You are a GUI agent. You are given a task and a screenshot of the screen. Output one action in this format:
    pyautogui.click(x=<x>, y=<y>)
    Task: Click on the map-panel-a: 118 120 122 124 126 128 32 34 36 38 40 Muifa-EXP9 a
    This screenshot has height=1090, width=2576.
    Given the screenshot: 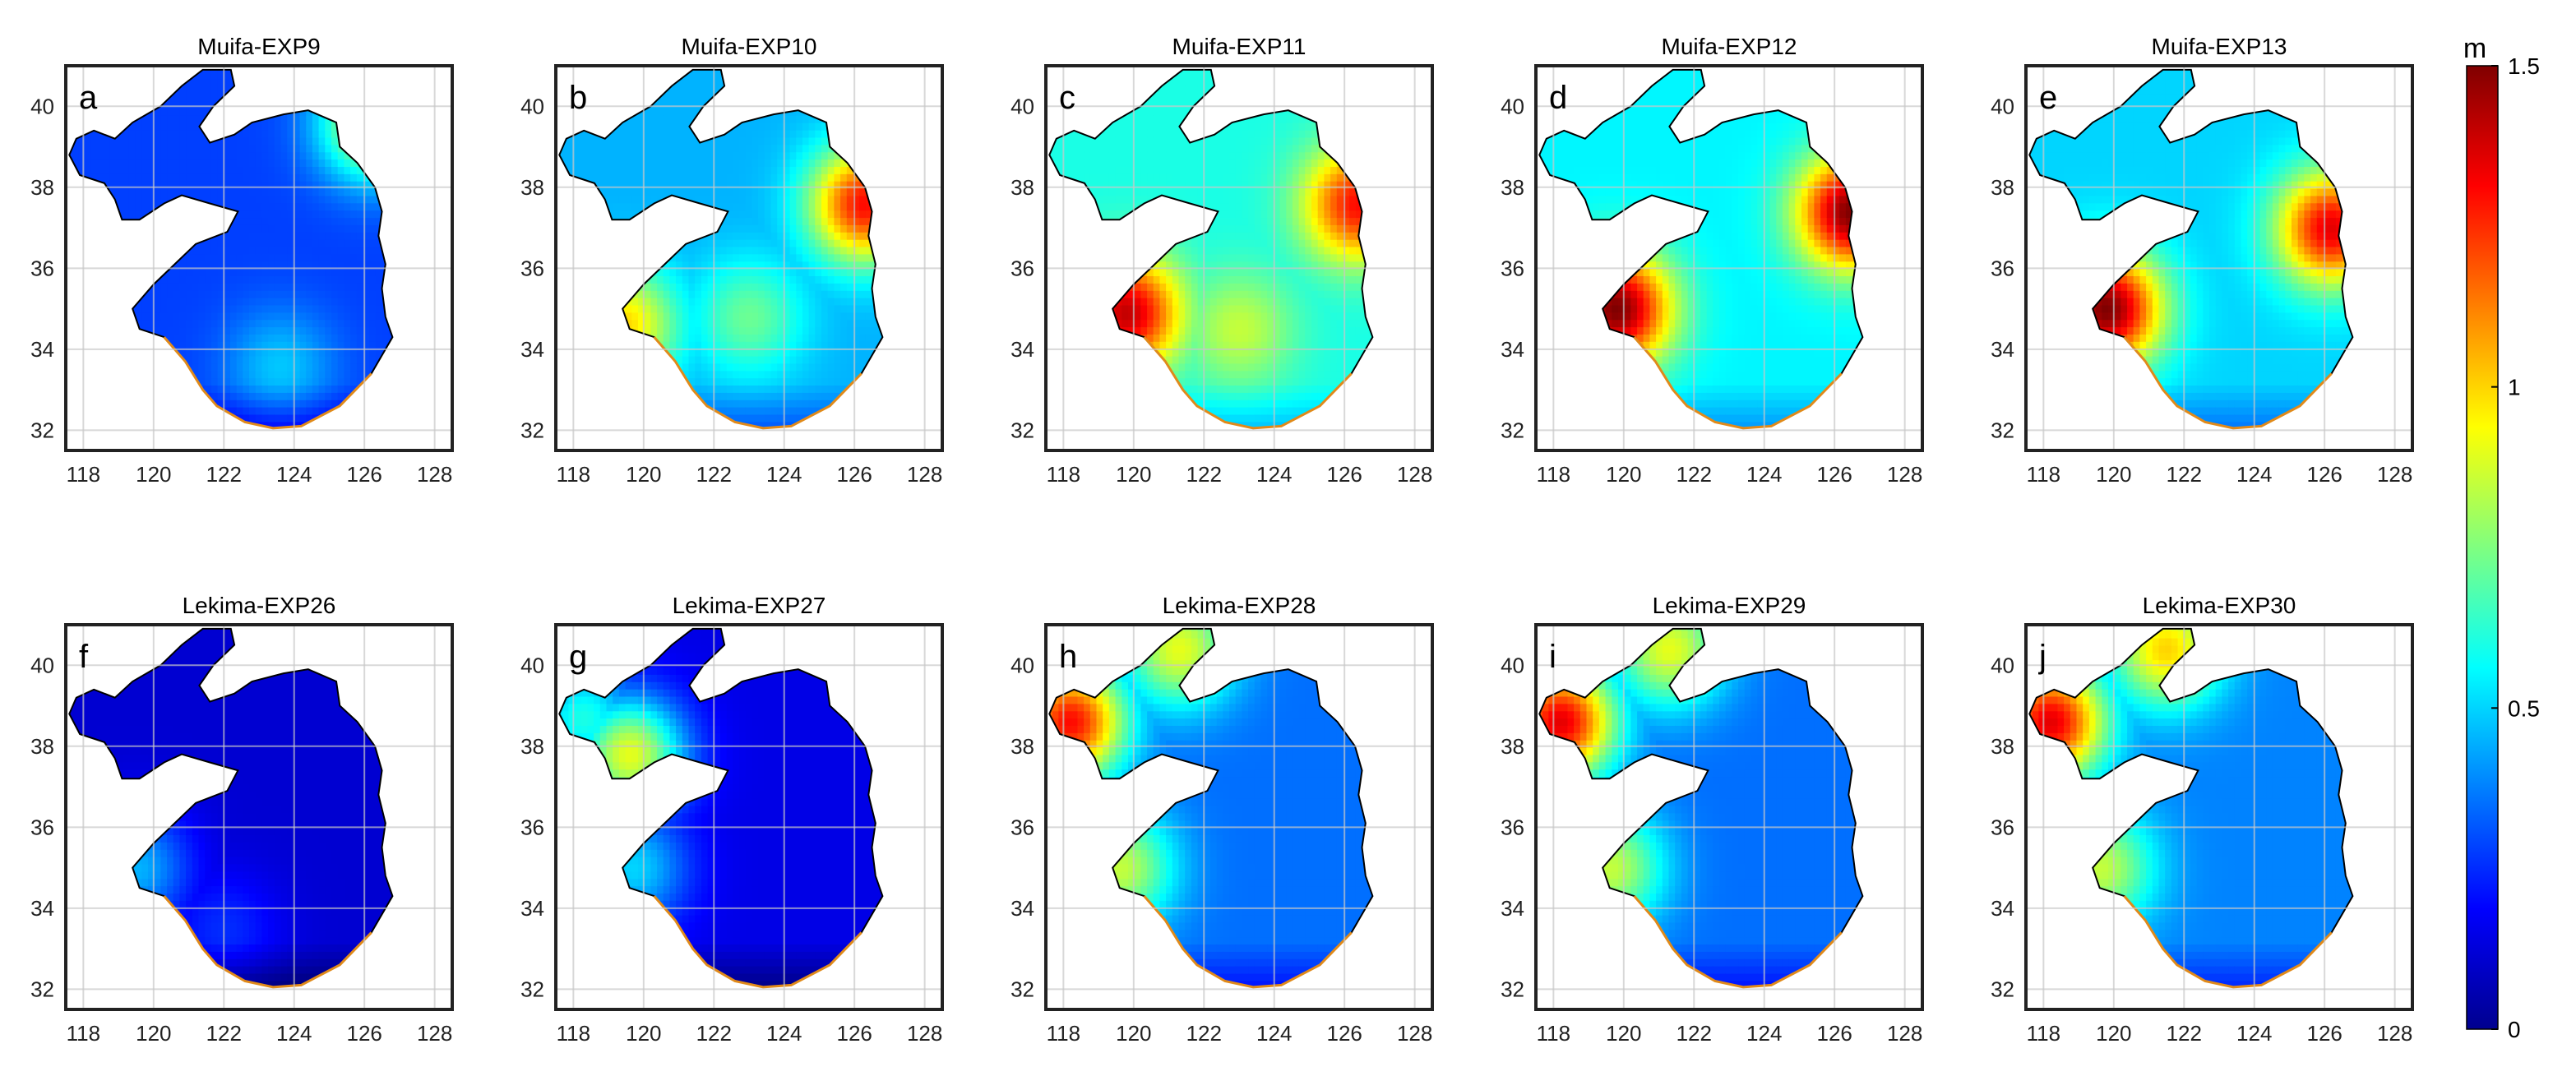 What is the action you would take?
    pyautogui.click(x=242, y=260)
    